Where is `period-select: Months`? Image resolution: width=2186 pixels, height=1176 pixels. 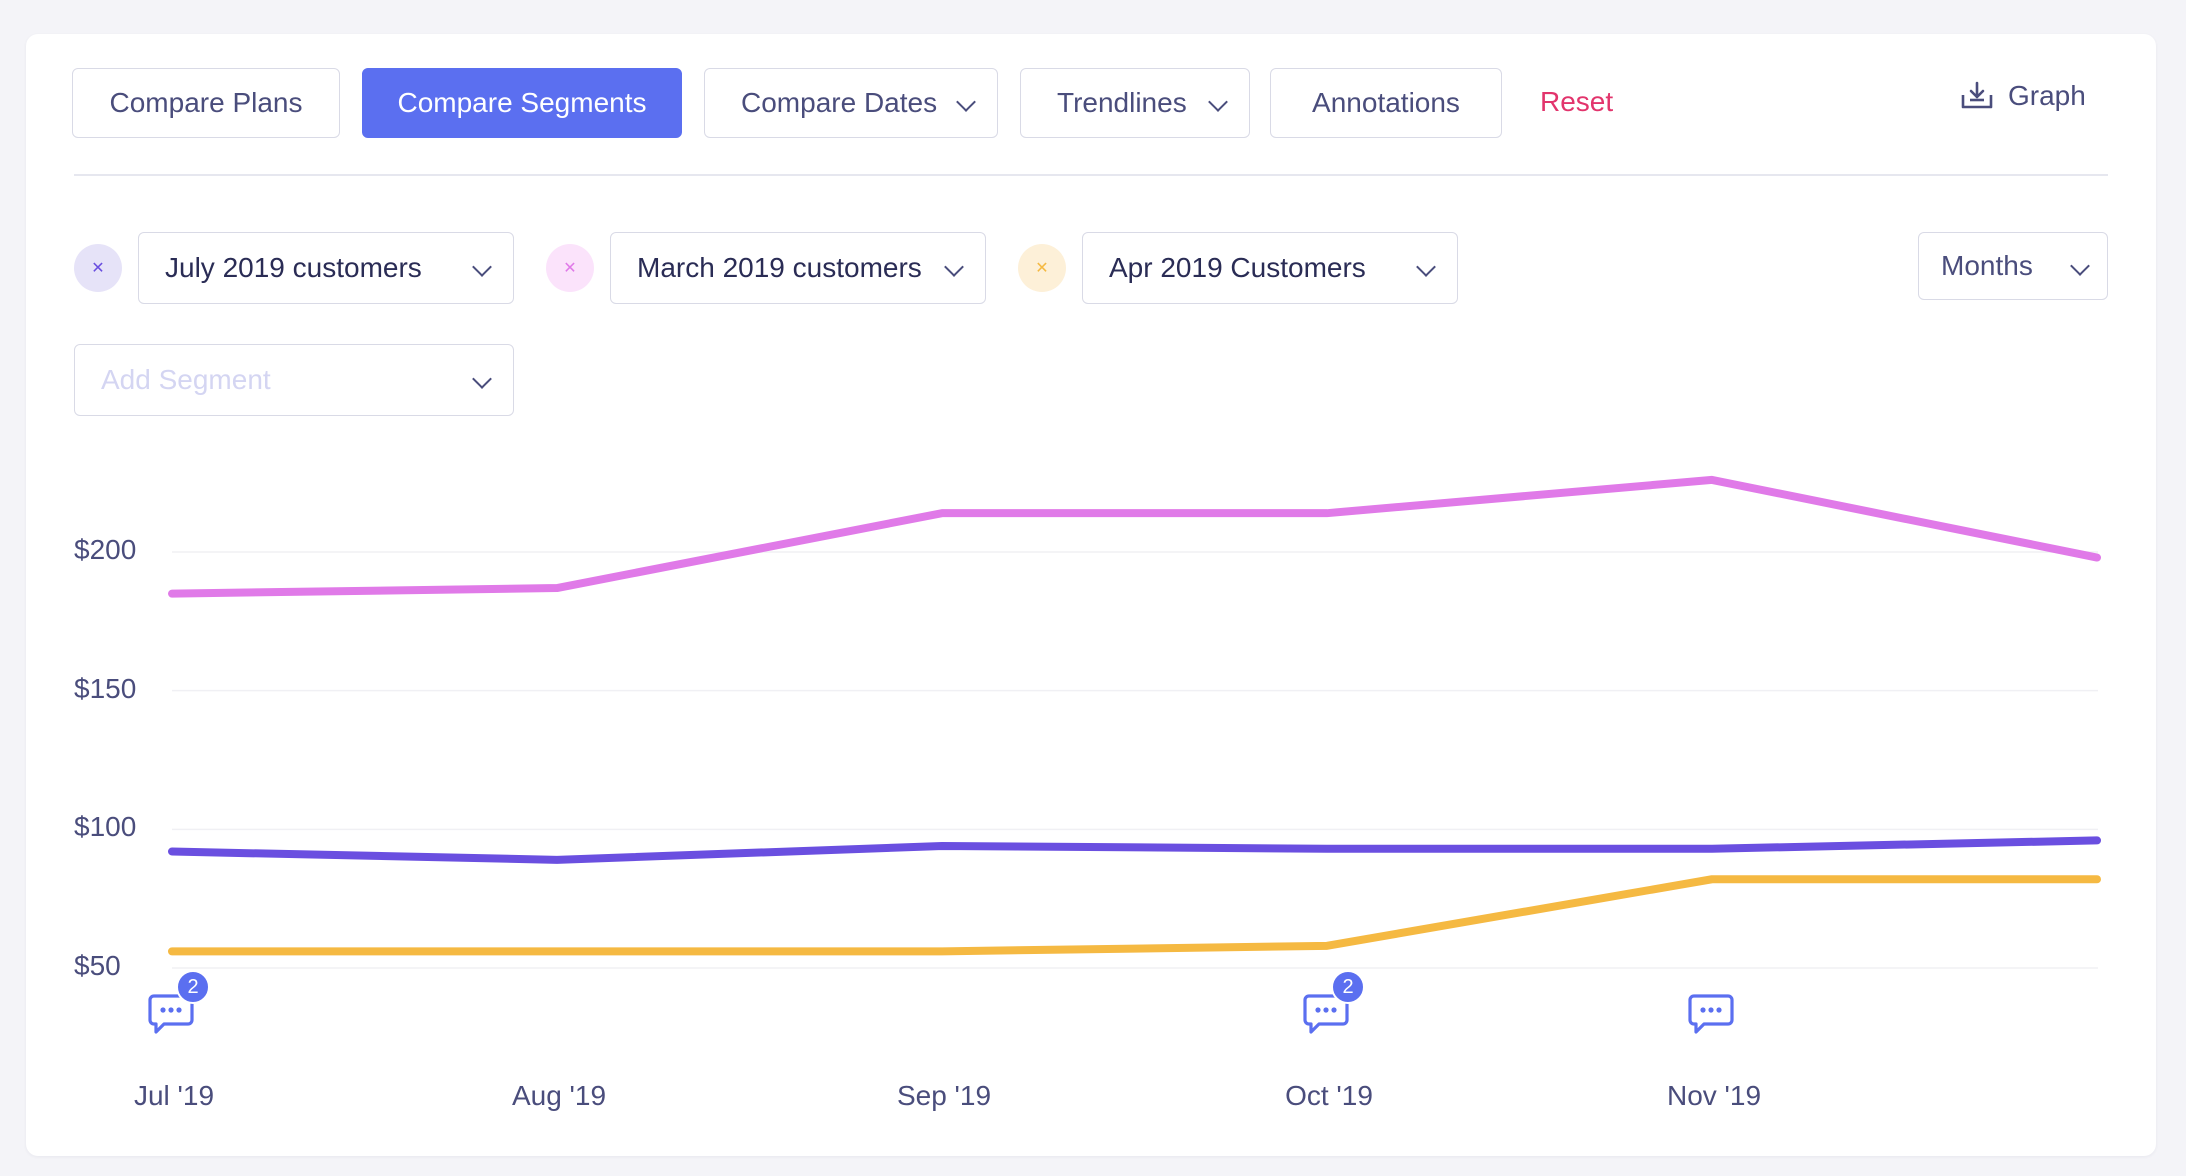 period-select: Months is located at coordinates (2013, 266).